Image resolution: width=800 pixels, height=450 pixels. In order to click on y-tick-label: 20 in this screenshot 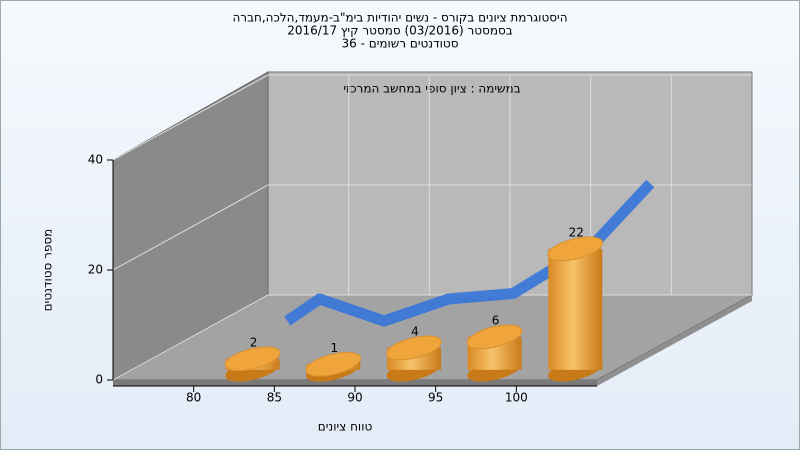, I will do `click(95, 270)`.